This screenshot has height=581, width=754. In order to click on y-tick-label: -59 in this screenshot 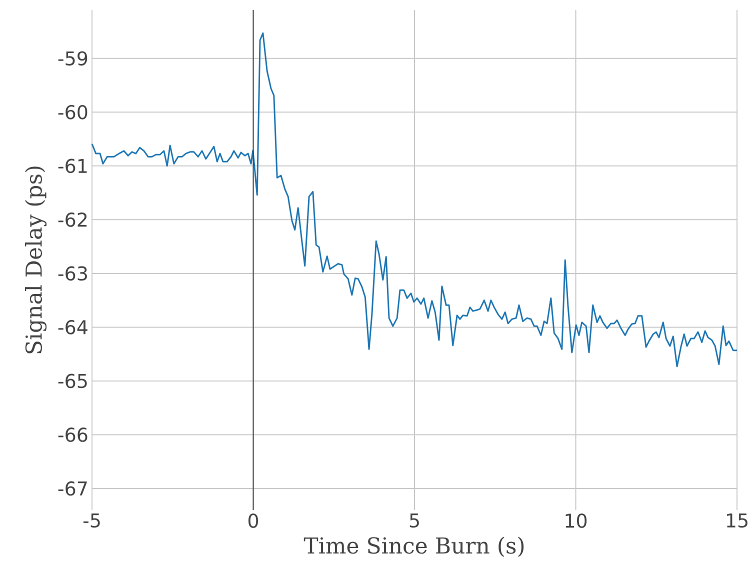, I will do `click(73, 58)`.